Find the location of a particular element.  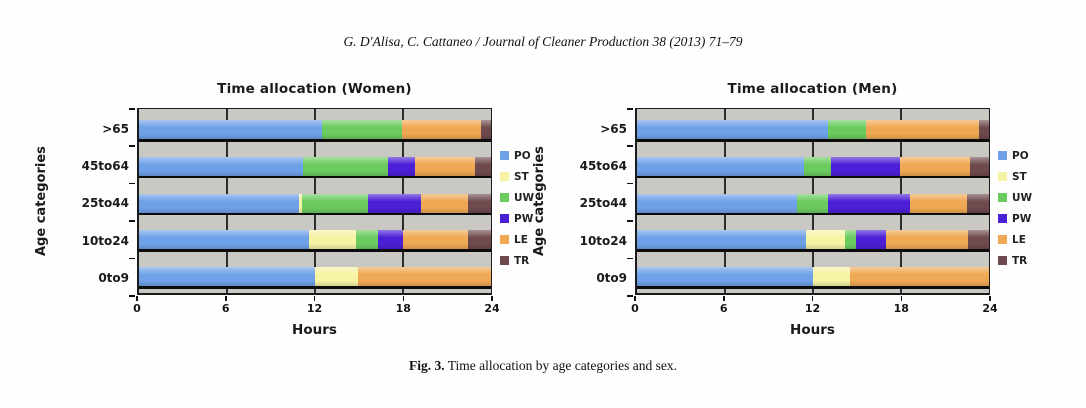

legend-label: ST is located at coordinates (1019, 176).